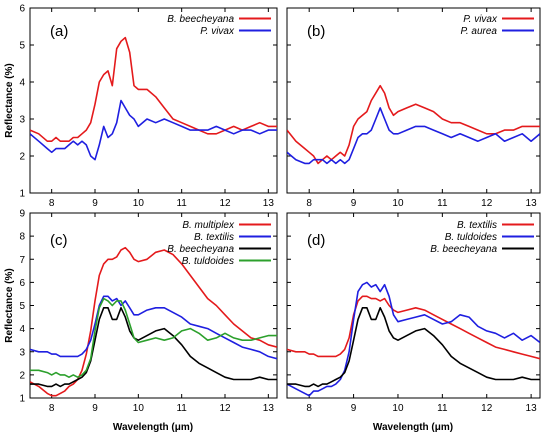 The width and height of the screenshot is (550, 439). I want to click on panel-d-legend-entry-2: B. beecheyana, so click(463, 249).